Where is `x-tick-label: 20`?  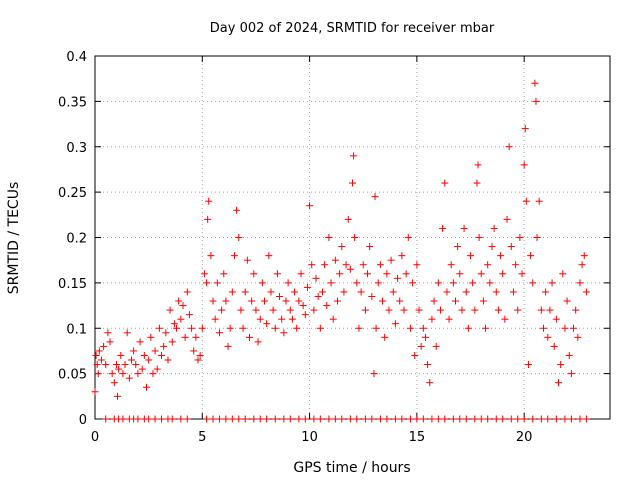 x-tick-label: 20 is located at coordinates (524, 437).